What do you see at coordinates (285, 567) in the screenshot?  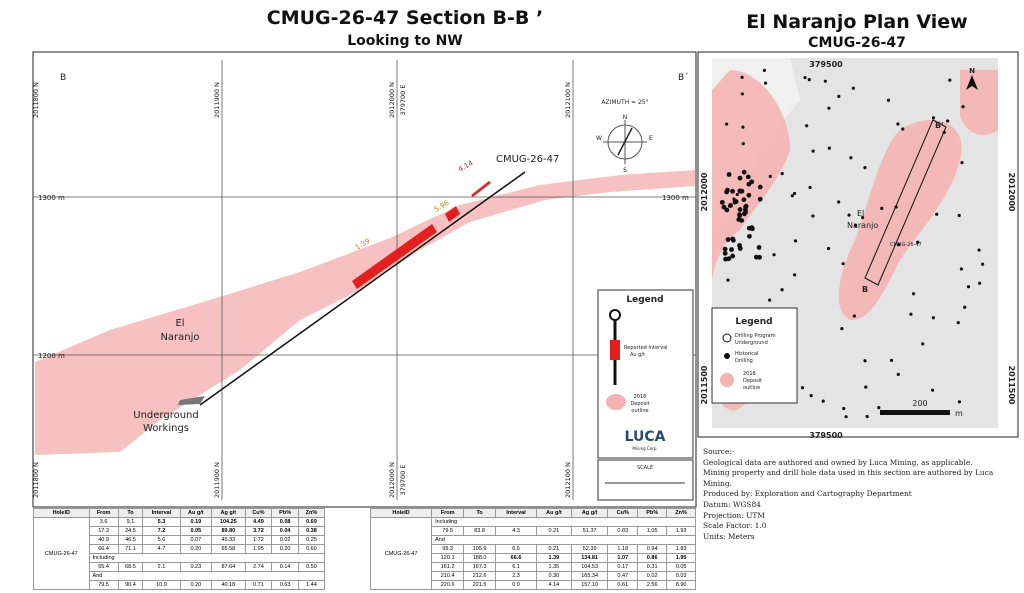 I see `cell: 0.14` at bounding box center [285, 567].